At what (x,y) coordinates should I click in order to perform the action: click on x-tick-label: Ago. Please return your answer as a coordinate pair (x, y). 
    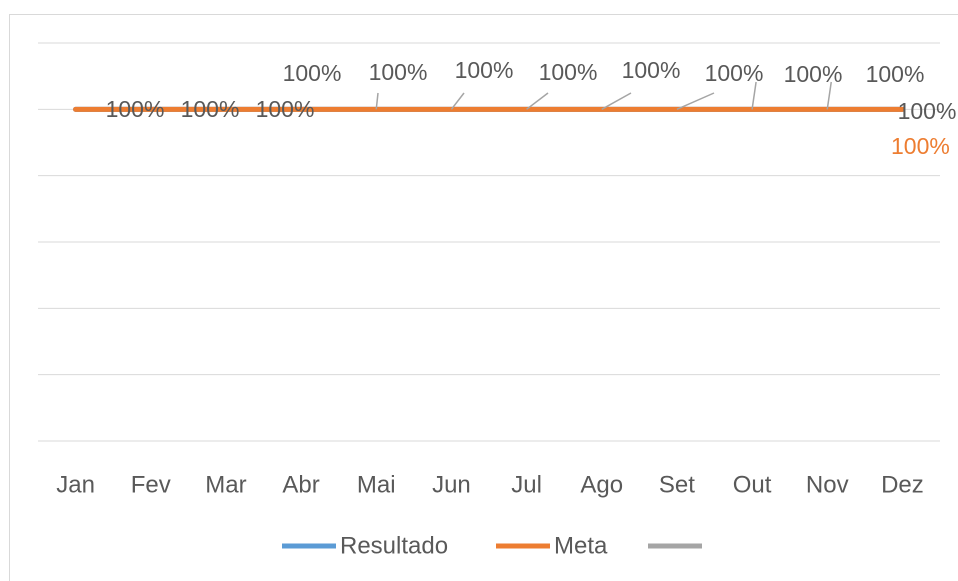
    Looking at the image, I should click on (601, 484).